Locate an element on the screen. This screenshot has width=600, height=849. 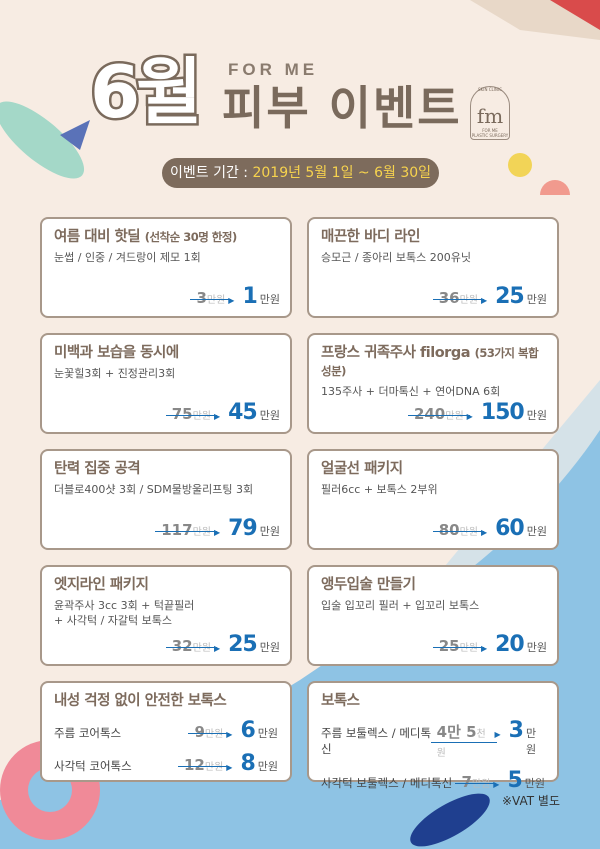
card-title: 내성 걱정 없이 안전한 보톡스 is located at coordinates (140, 701).